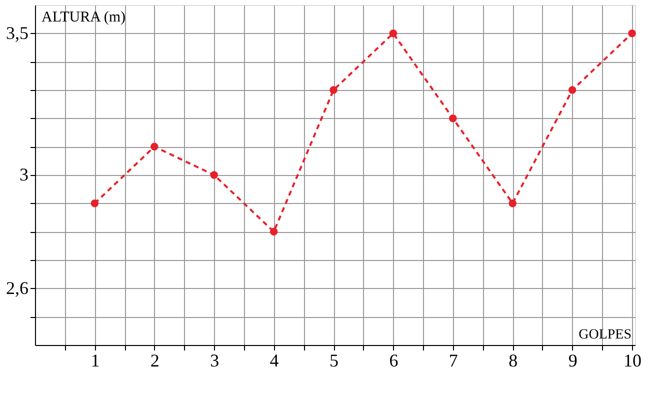 This screenshot has height=400, width=672. What do you see at coordinates (393, 360) in the screenshot?
I see `x-tick-label: 6` at bounding box center [393, 360].